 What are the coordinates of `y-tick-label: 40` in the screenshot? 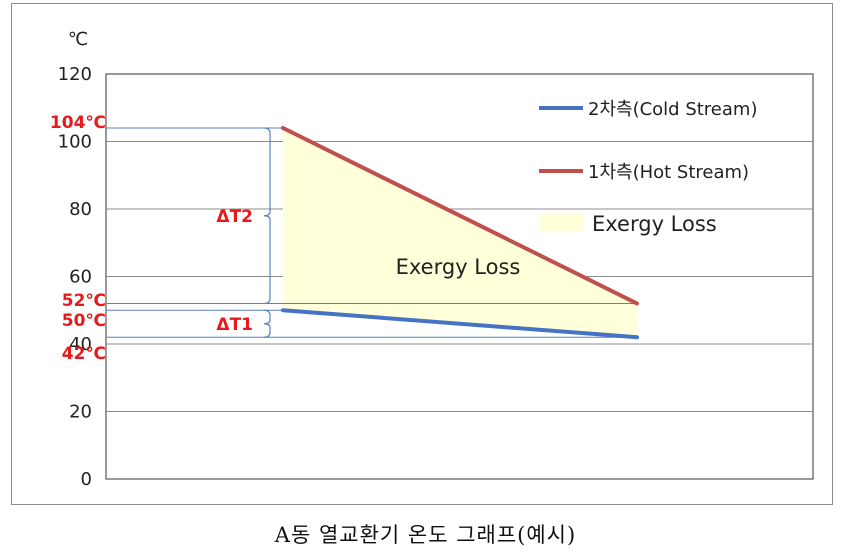 It's located at (80, 344).